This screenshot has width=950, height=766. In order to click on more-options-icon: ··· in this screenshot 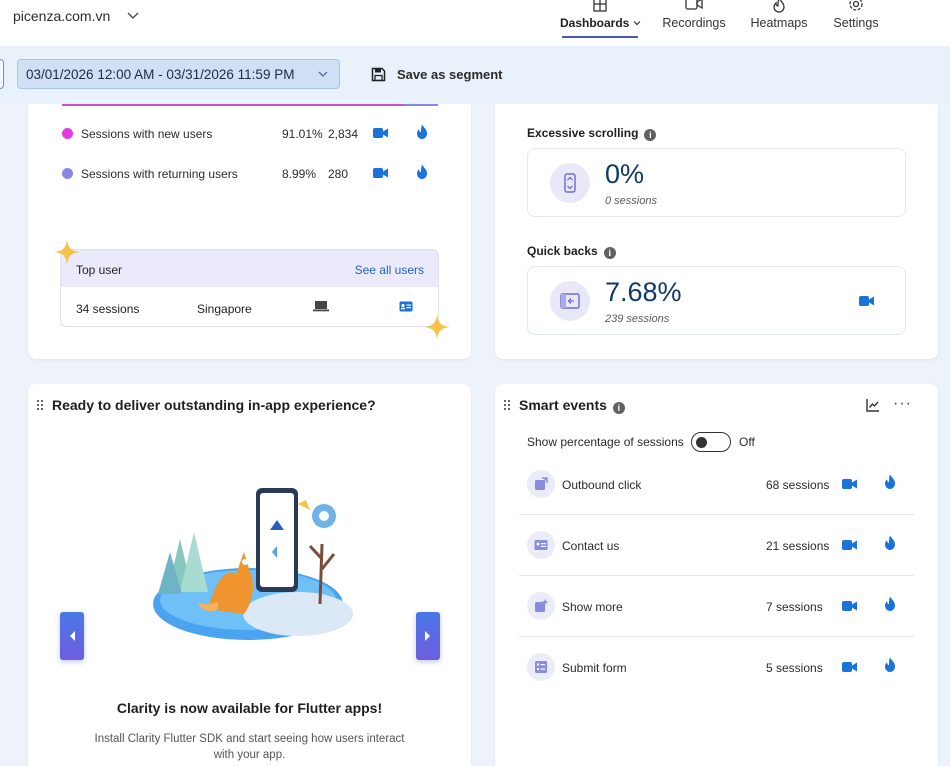, I will do `click(902, 403)`.